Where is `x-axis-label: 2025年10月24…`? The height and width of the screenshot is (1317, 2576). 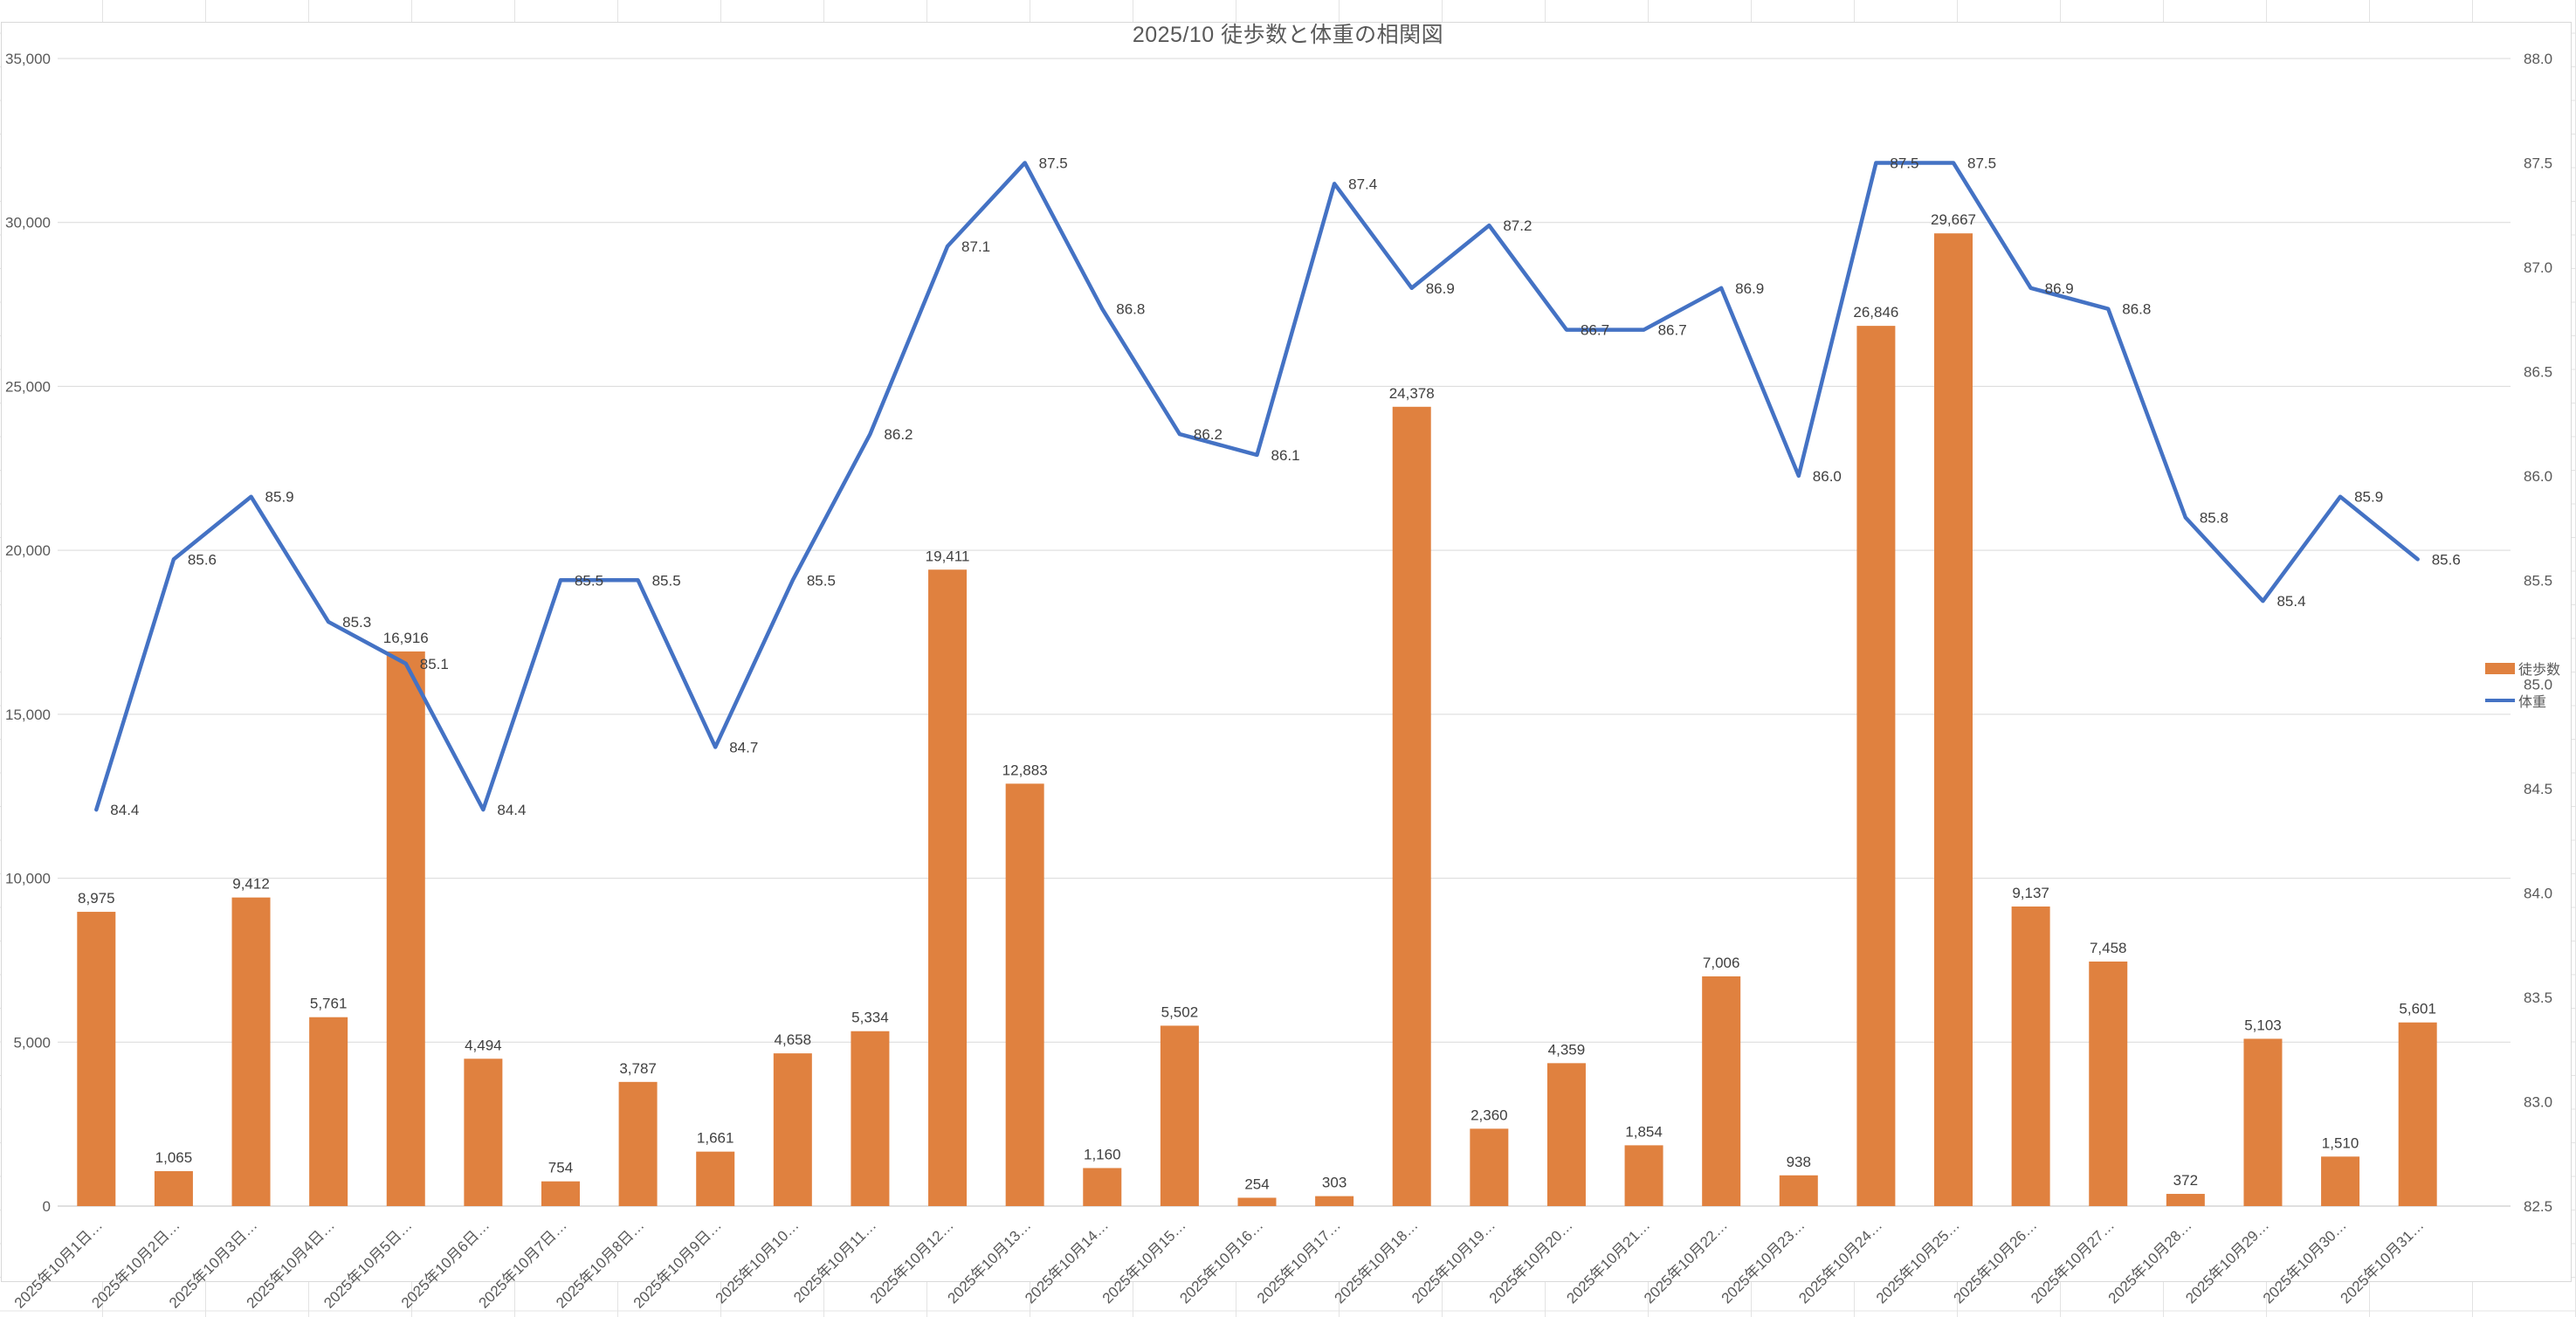
x-axis-label: 2025年10月24… is located at coordinates (1840, 1262).